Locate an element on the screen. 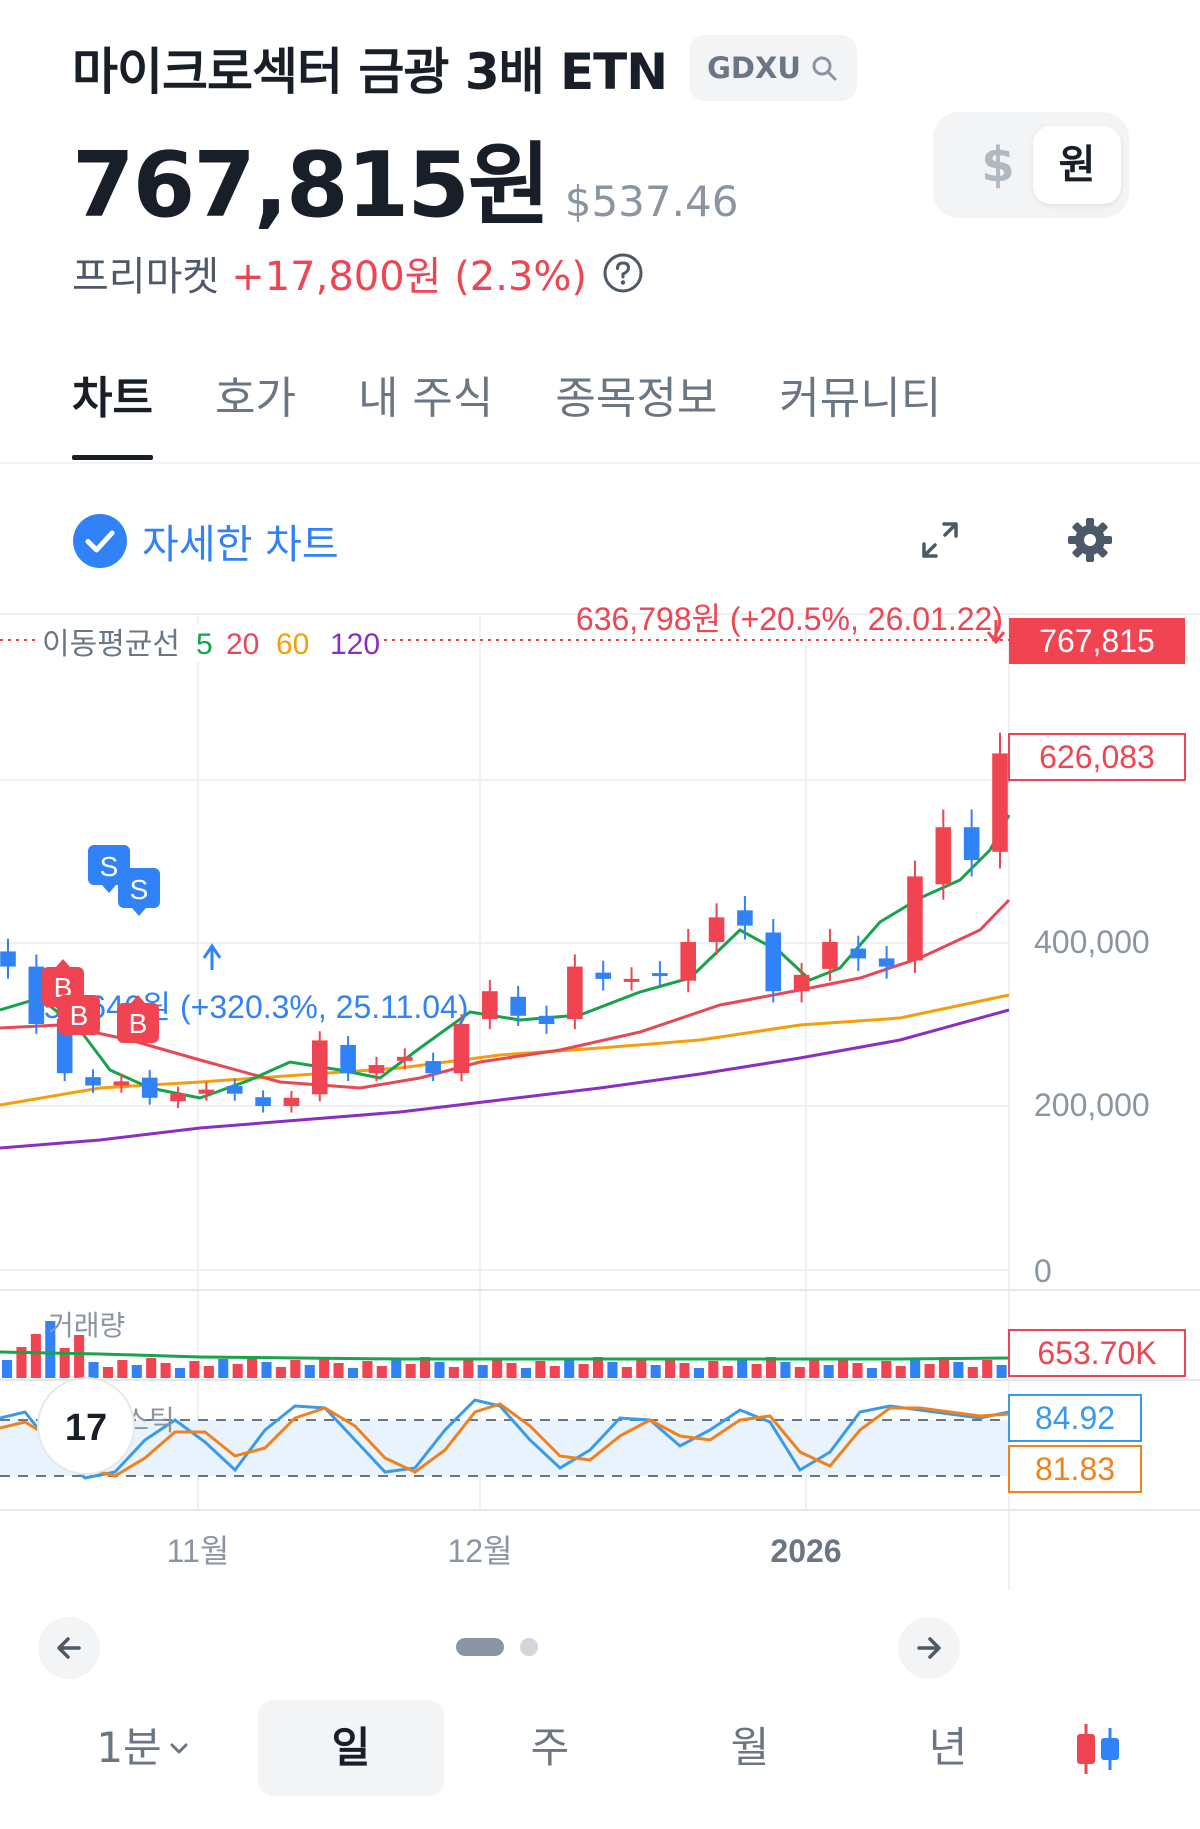  premarket-change: +17,800원 (2.3%) is located at coordinates (409, 277).